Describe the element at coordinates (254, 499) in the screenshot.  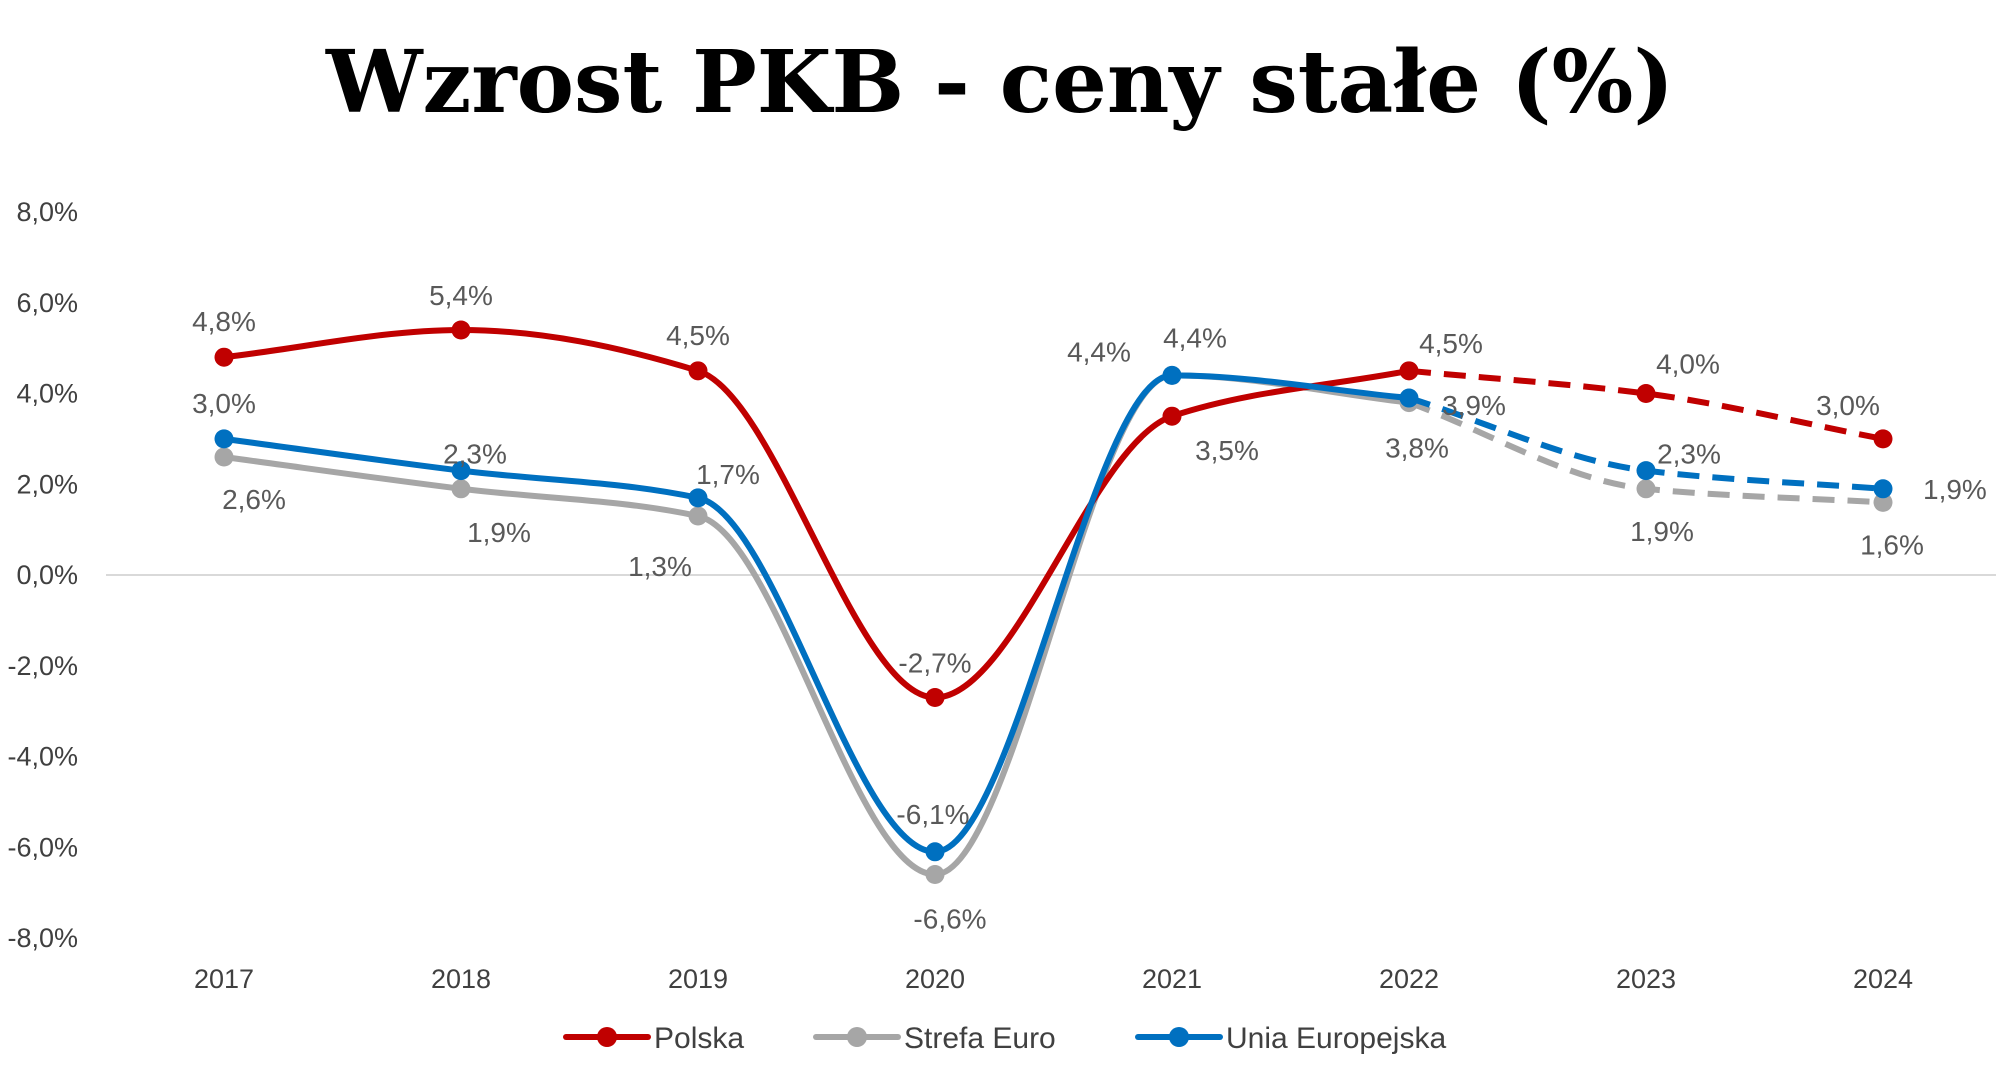
I see `data-label: 2,6%` at that location.